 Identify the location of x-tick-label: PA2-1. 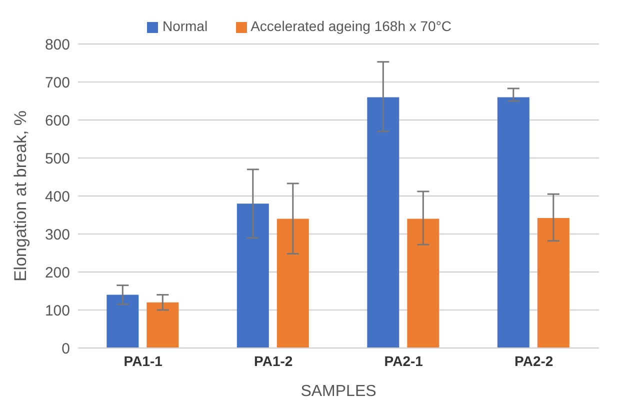
(404, 360).